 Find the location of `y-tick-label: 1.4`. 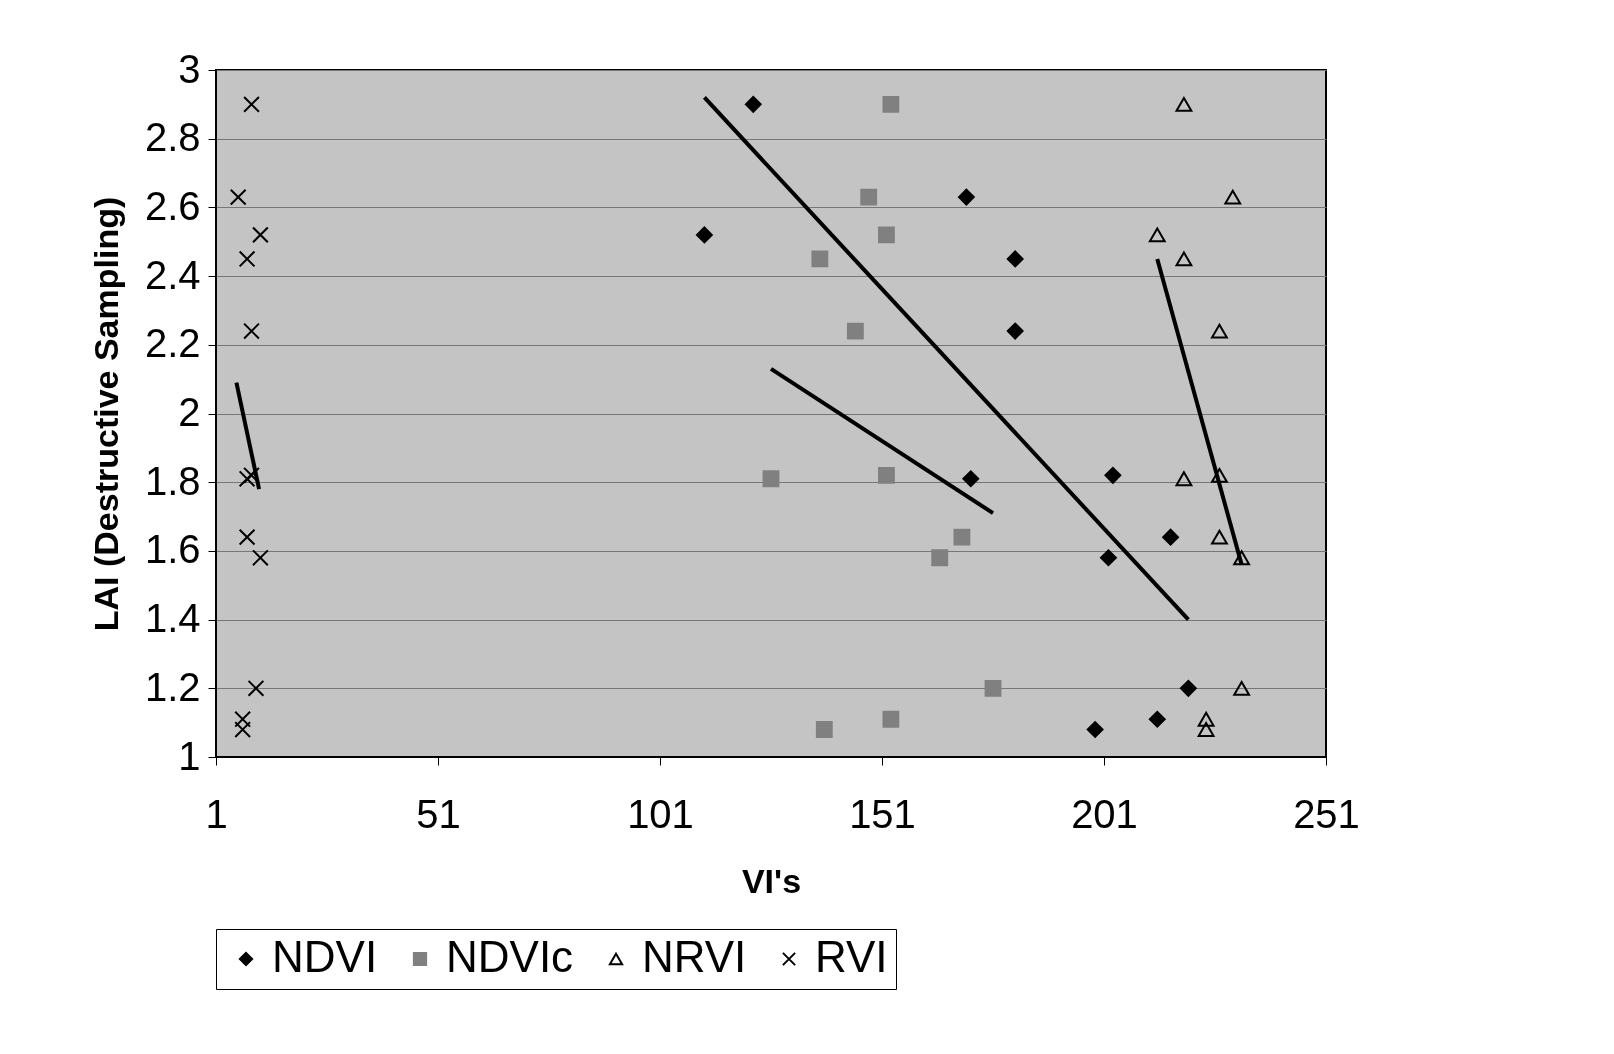

y-tick-label: 1.4 is located at coordinates (172, 618).